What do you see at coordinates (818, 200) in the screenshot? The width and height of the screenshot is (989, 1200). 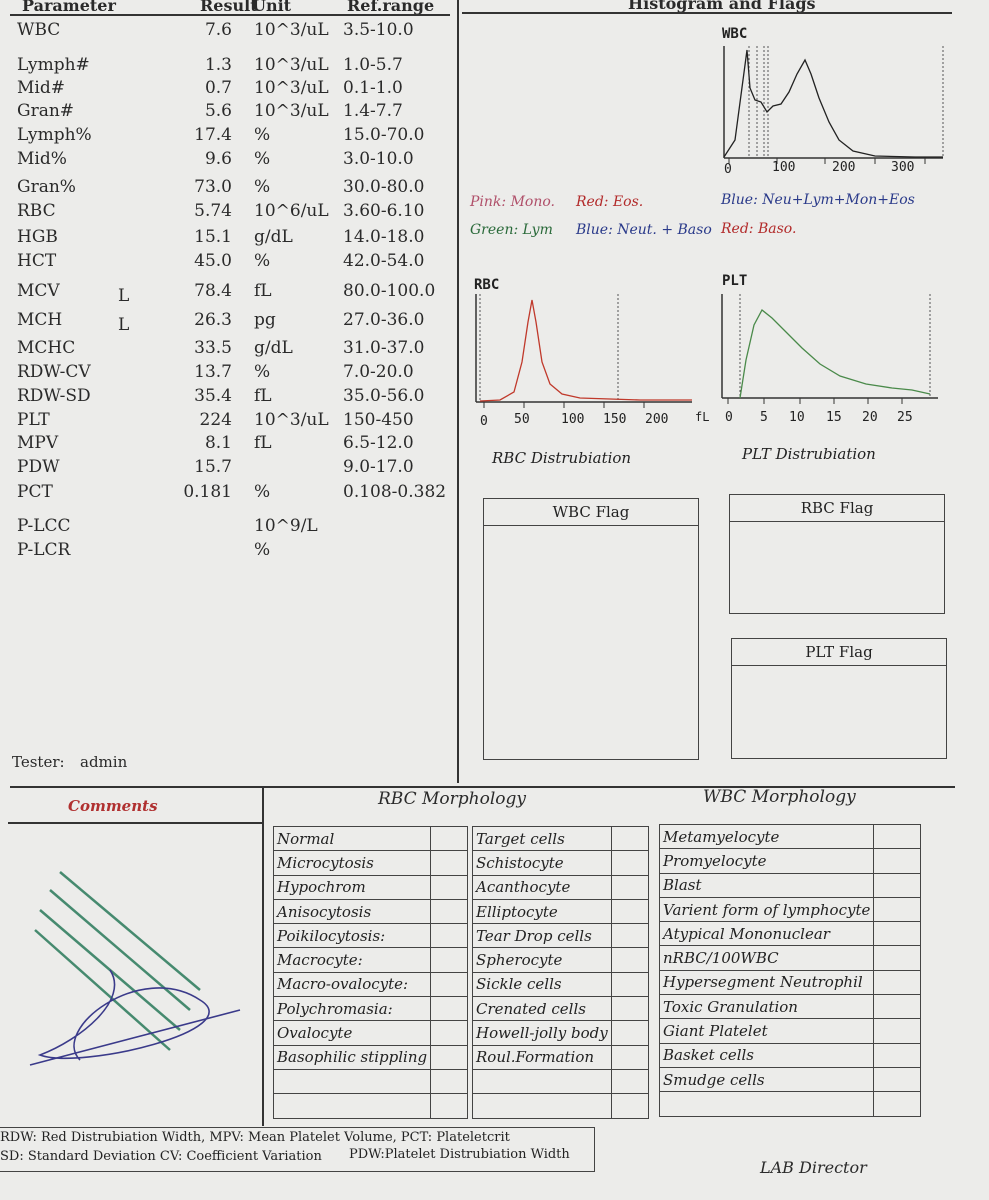 I see `legend-blue-wbc: Blue: Neu+Lym+Mon+Eos` at bounding box center [818, 200].